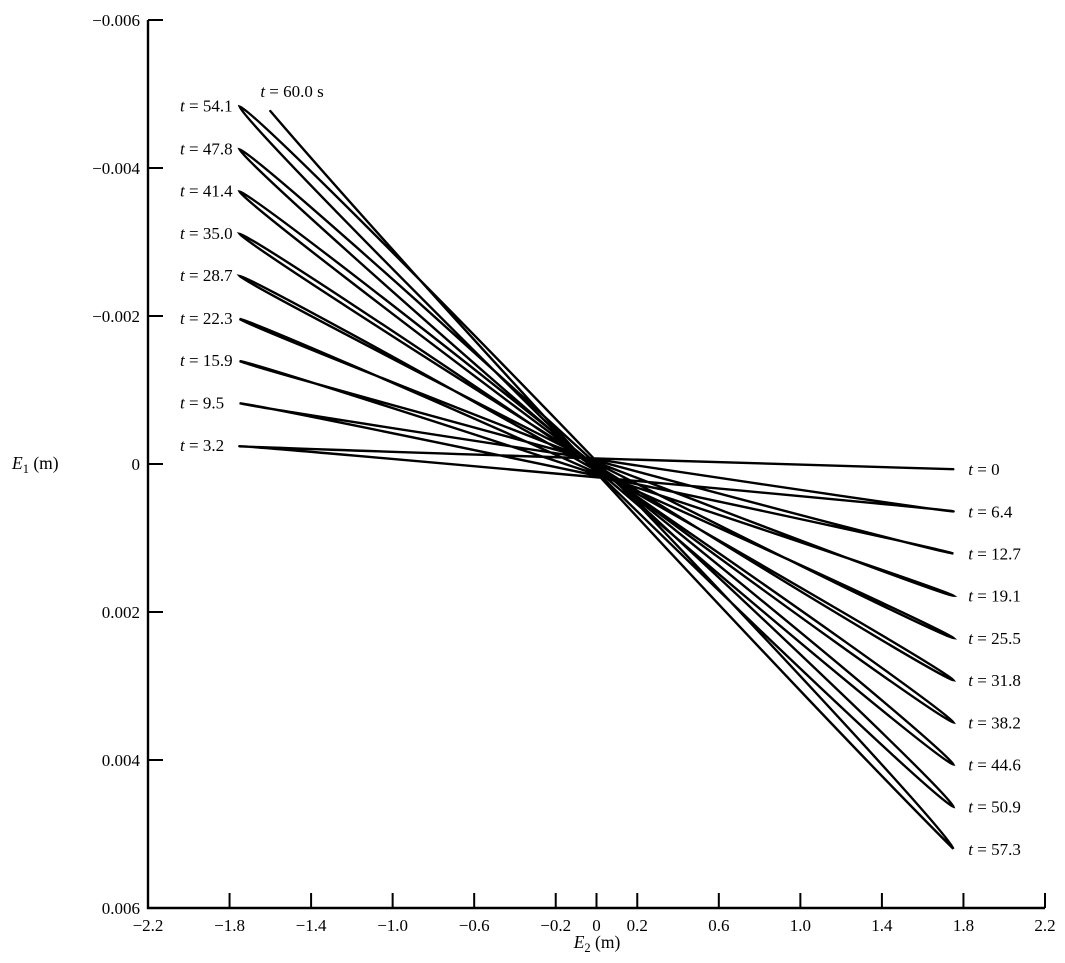 This screenshot has width=1065, height=963. What do you see at coordinates (983, 469) in the screenshot?
I see `time-label: t = 0` at bounding box center [983, 469].